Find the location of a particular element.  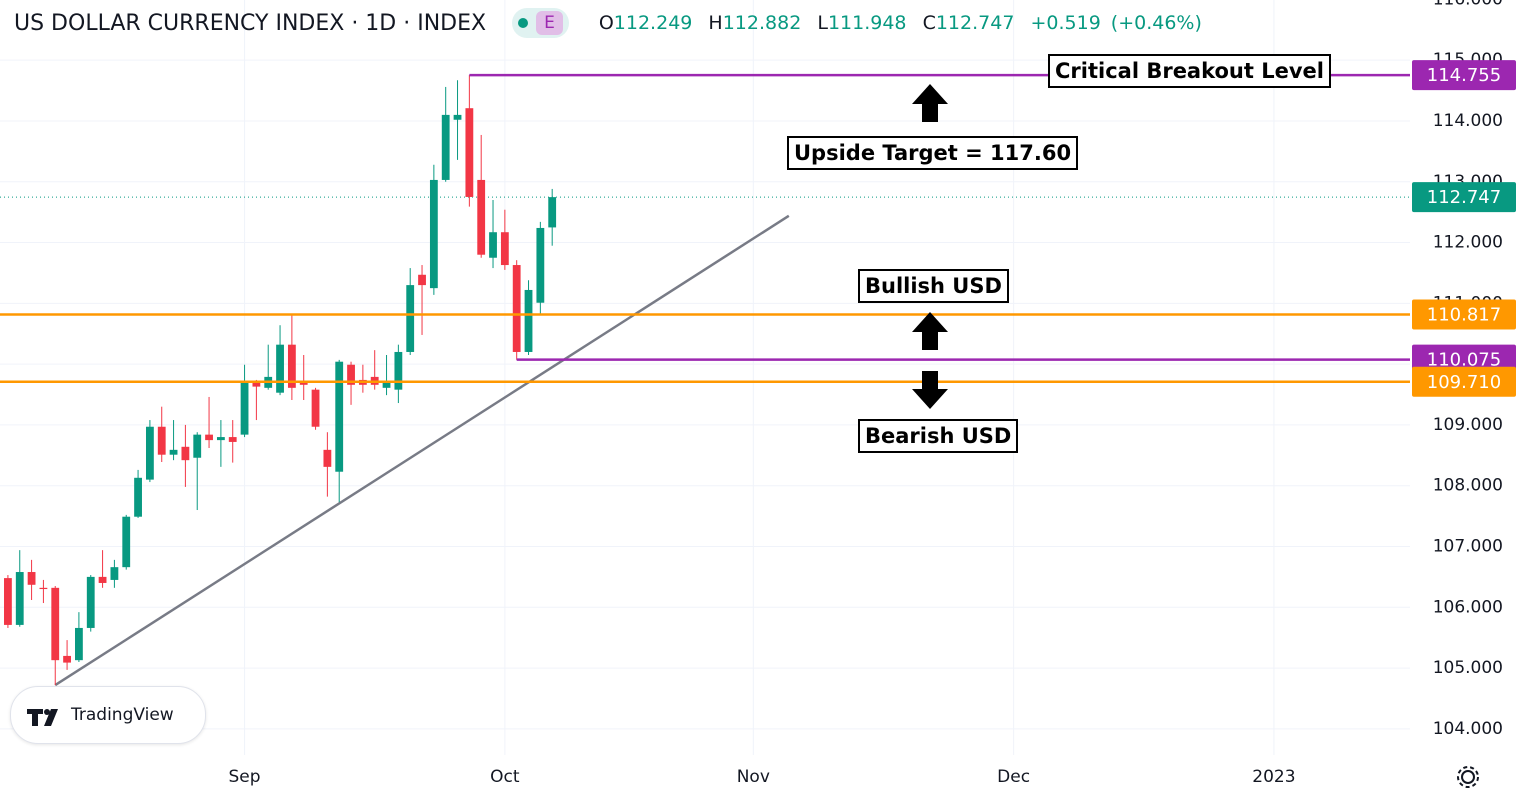

price-tag-label: 110.817 is located at coordinates (1464, 314).